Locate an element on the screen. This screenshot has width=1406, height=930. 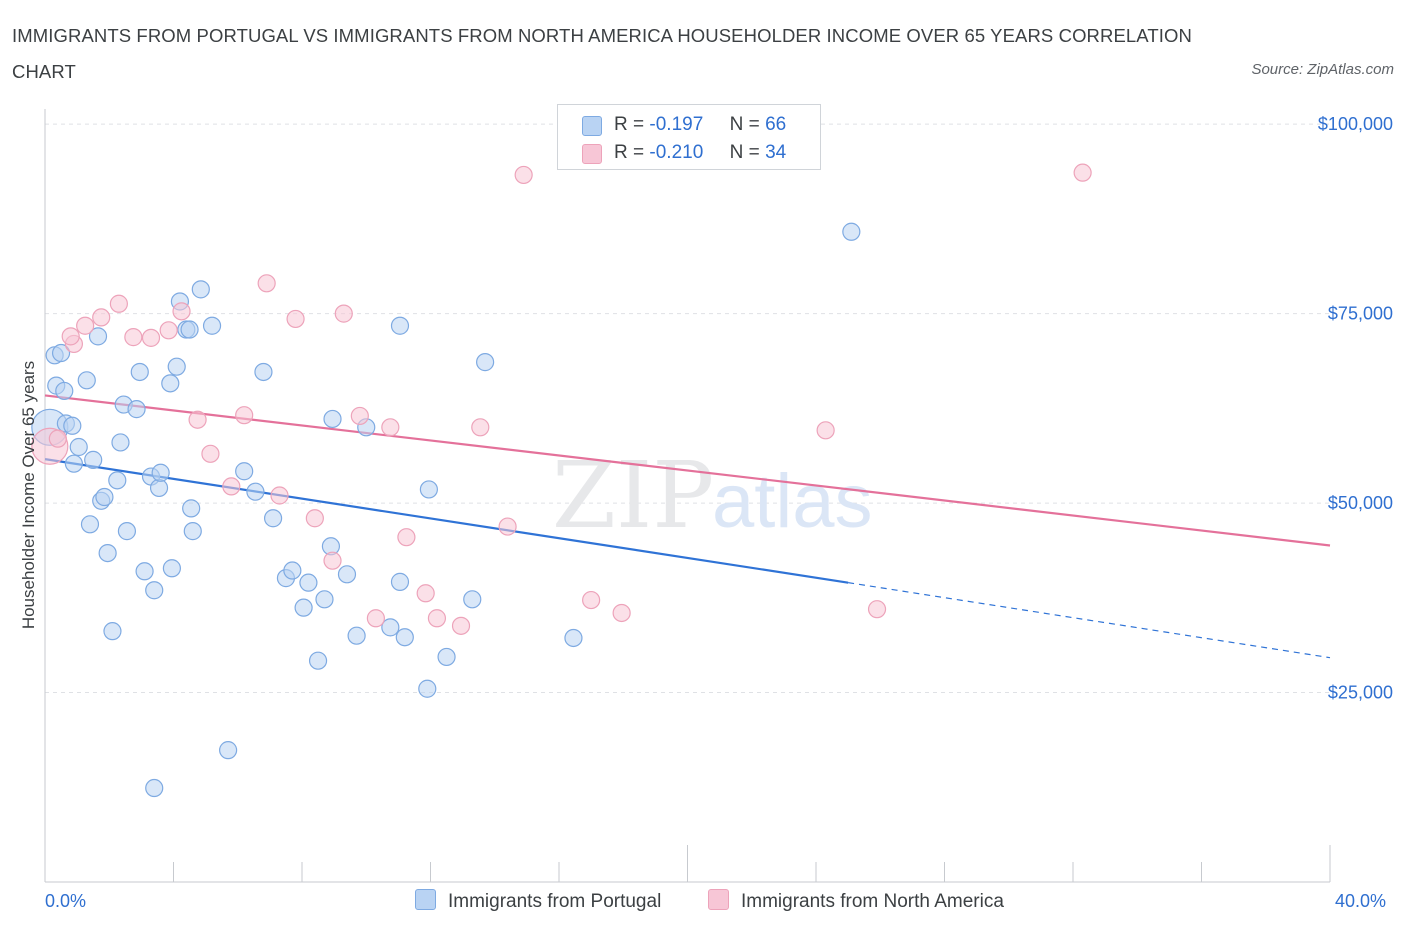
y-tick-label: $25,000 is located at coordinates (1360, 693).